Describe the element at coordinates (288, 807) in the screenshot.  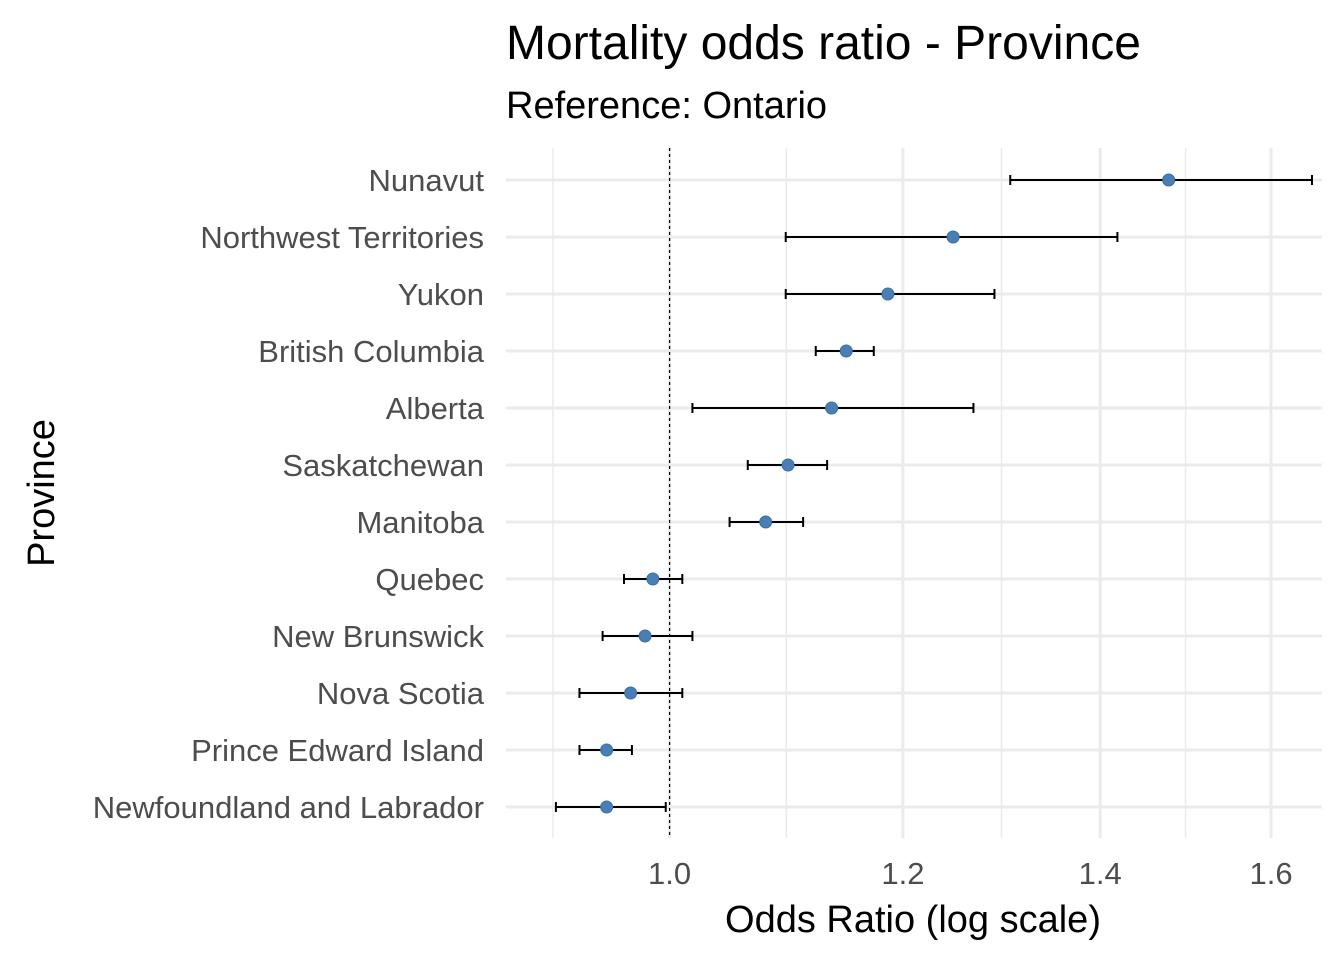
I see `y-tick-label: Newfoundland and Labrador` at that location.